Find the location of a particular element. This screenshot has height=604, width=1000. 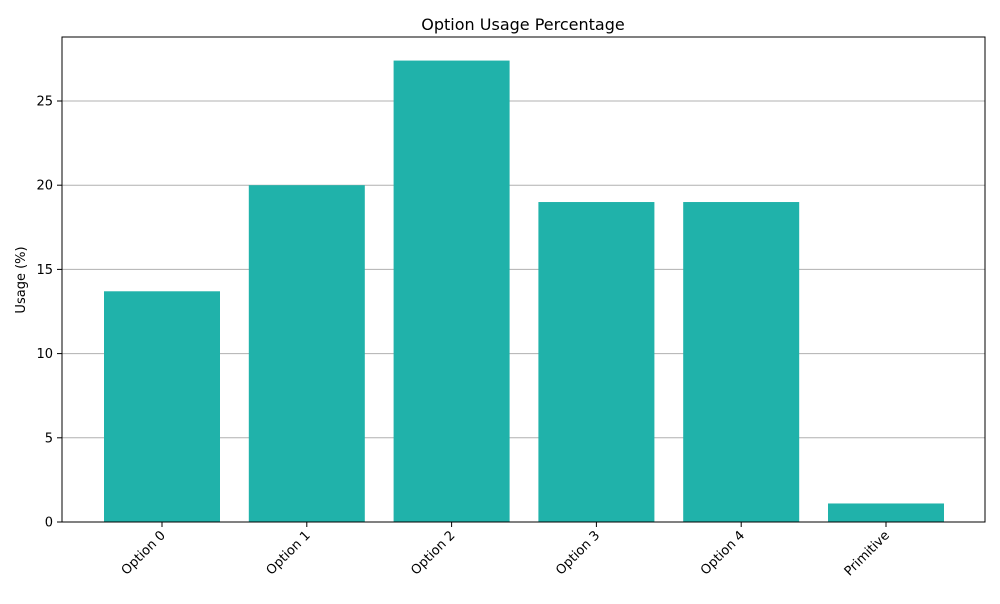

x-tick-label: Option 1 is located at coordinates (289, 553).